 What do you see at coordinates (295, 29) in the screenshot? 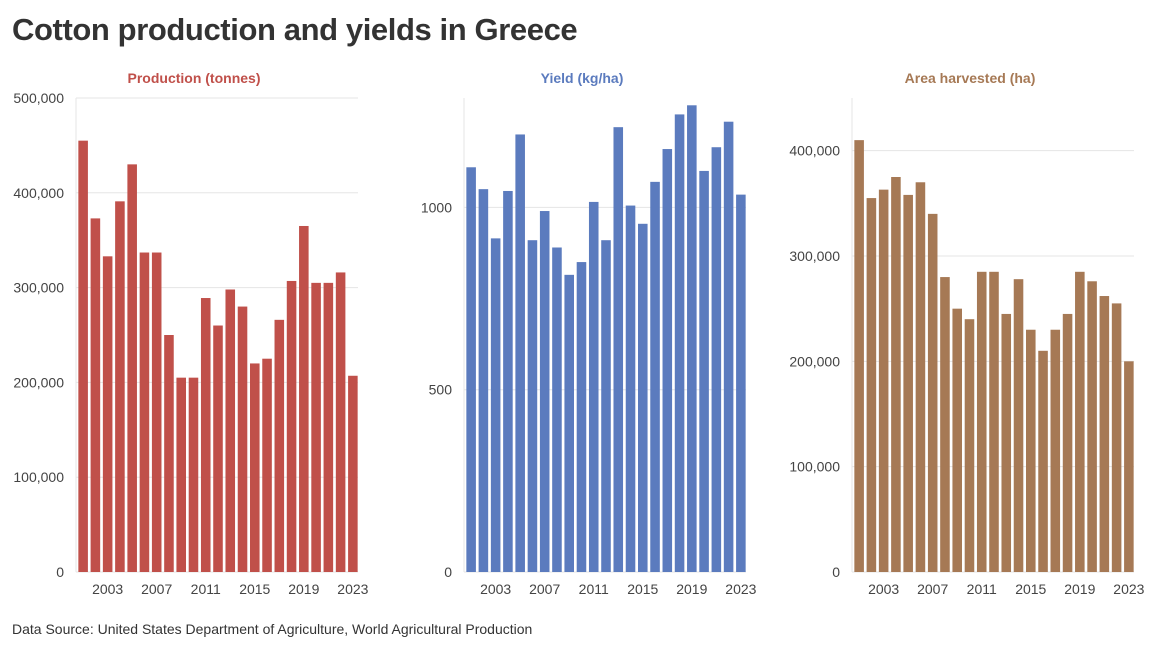
I see `page-title: Cotton production and yields in Greece` at bounding box center [295, 29].